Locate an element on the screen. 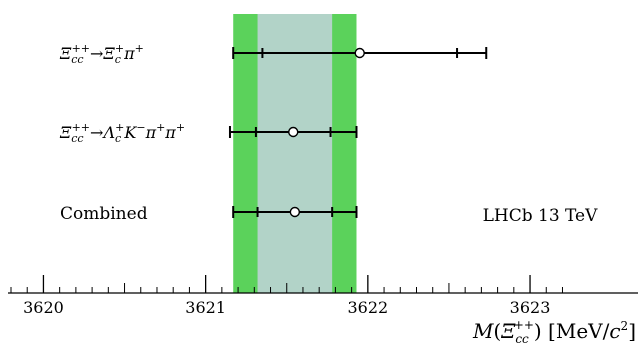 This screenshot has width=638, height=347. x-tick-label: 3623 is located at coordinates (530, 307).